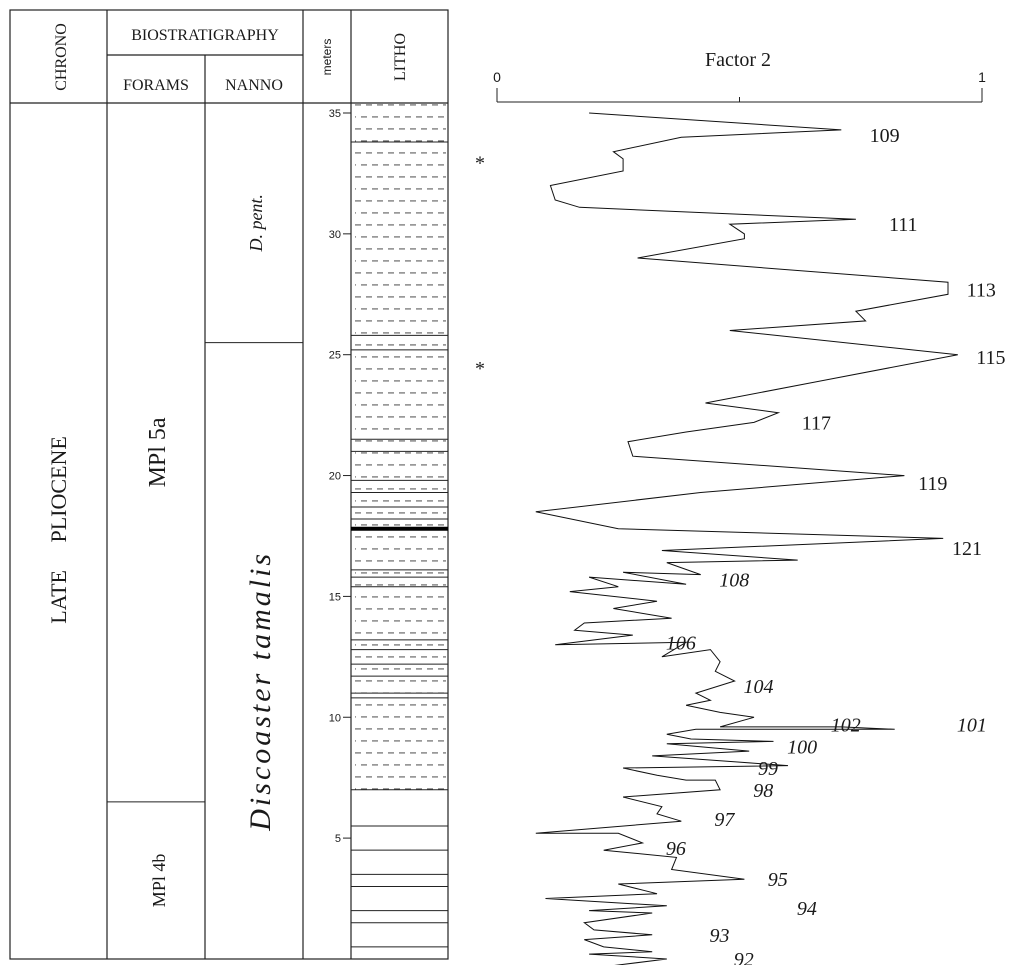 This screenshot has width=1015, height=970. I want to click on sample-label: 102, so click(846, 726).